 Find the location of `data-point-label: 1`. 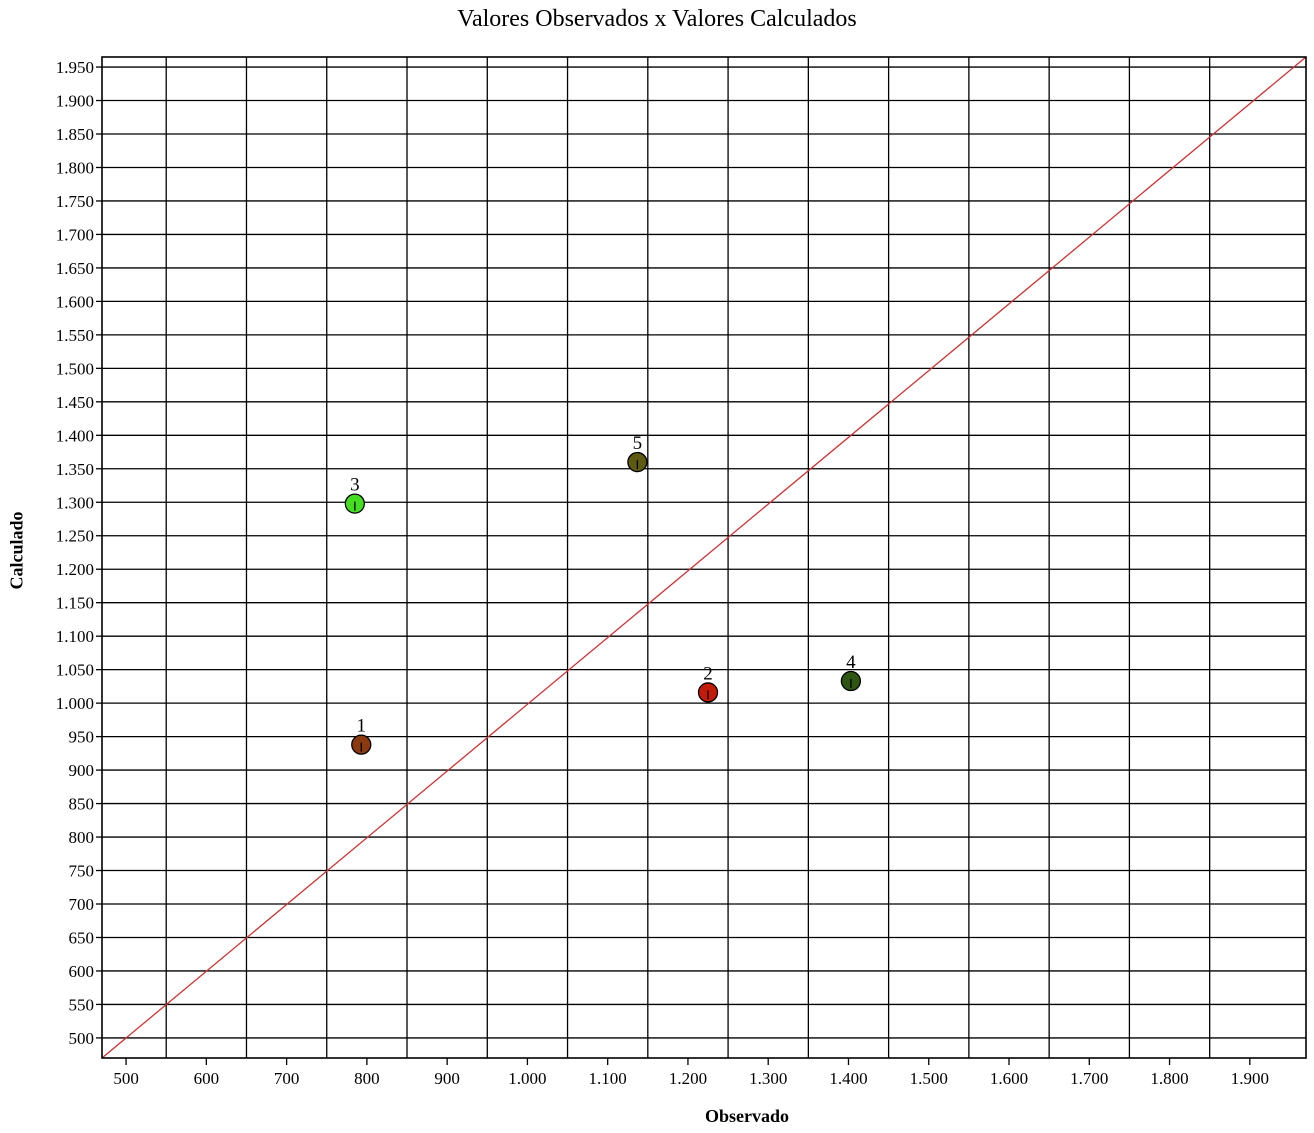

data-point-label: 1 is located at coordinates (362, 726).